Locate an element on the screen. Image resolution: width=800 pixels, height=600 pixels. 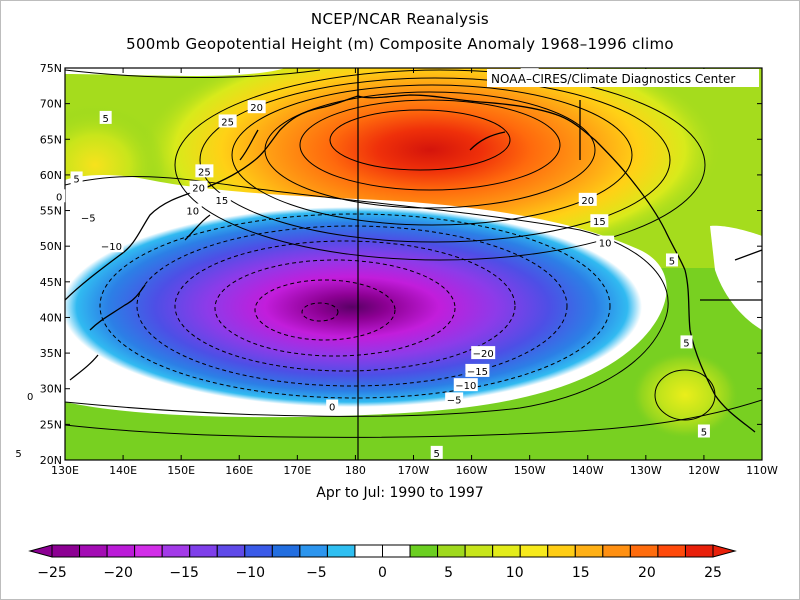
lat-tick-label: 55N is located at coordinates (51, 211).